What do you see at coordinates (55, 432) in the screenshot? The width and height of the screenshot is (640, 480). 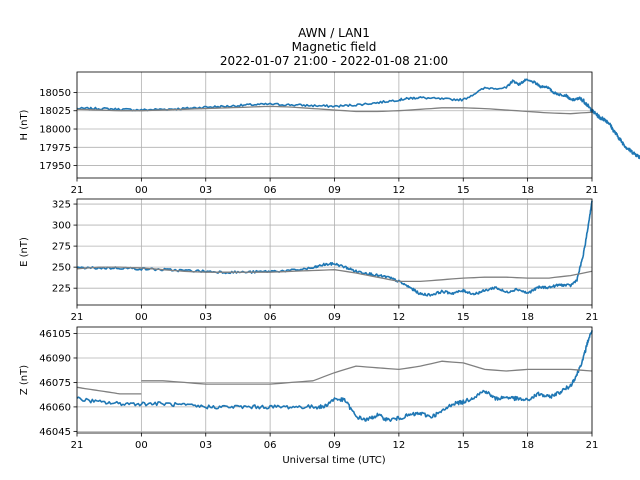 I see `z-y-tick-label: 46045` at bounding box center [55, 432].